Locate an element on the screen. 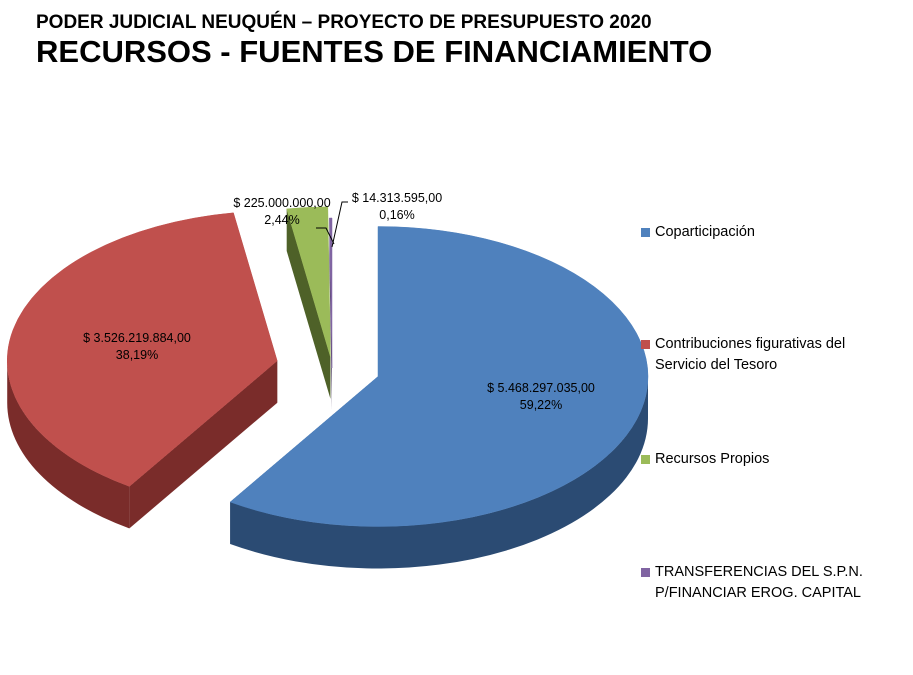 The height and width of the screenshot is (675, 913). data-label-percent: 0,16% is located at coordinates (396, 215).